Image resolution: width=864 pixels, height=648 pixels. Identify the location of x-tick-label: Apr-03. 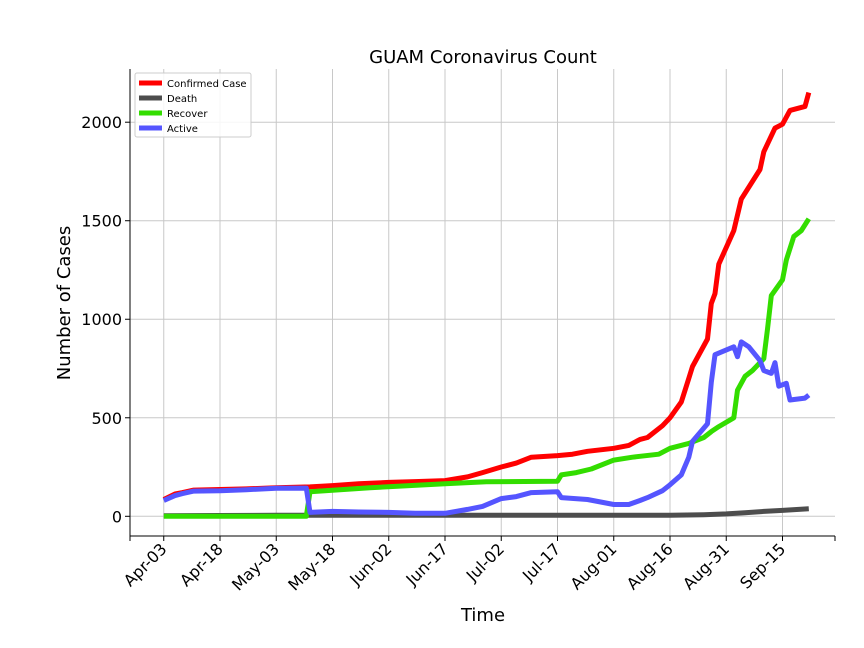
(145, 564).